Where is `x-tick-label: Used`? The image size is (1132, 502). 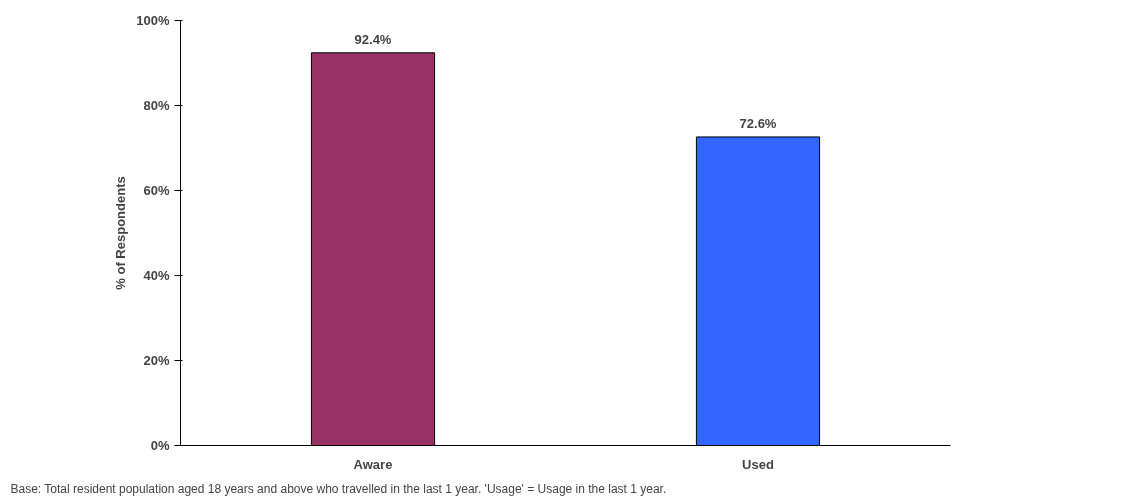 x-tick-label: Used is located at coordinates (758, 464).